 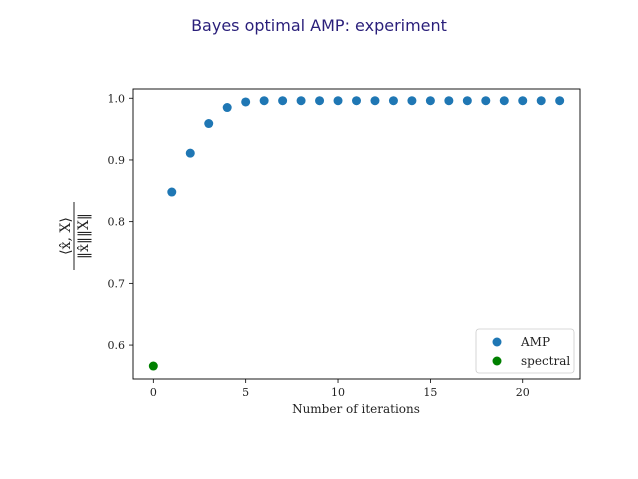 What do you see at coordinates (117, 98) in the screenshot?
I see `y-tick-label: 1.0` at bounding box center [117, 98].